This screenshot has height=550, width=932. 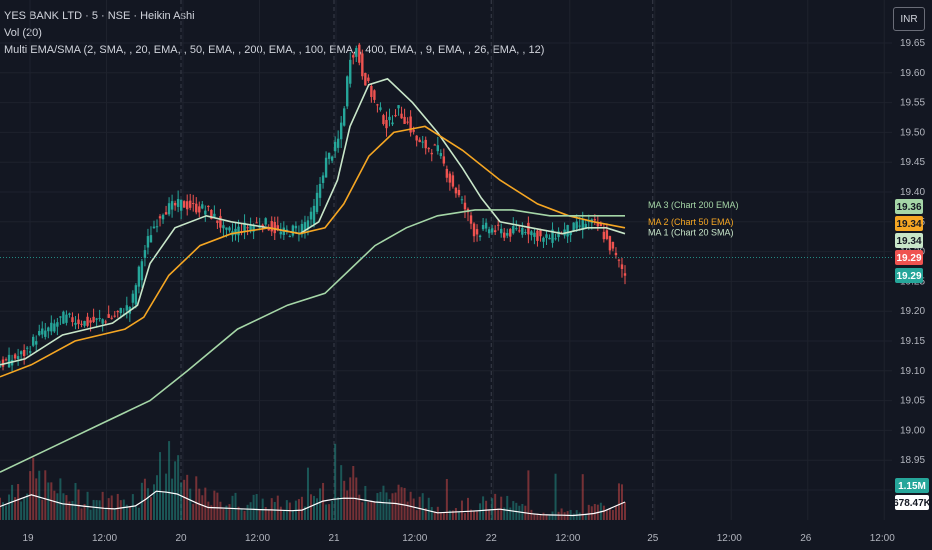 I want to click on price-tick-label: 19.20, so click(x=912, y=311).